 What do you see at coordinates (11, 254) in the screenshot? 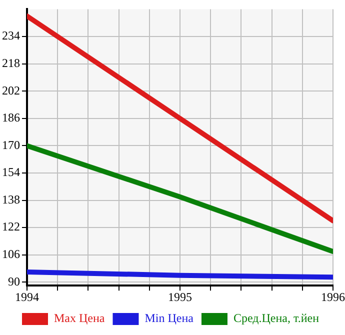
I see `y-tick-label: 106` at bounding box center [11, 254].